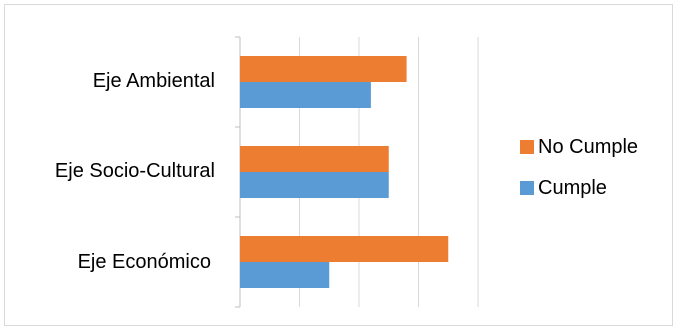 The width and height of the screenshot is (679, 332). I want to click on legend-item-no-cumple: No Cumple, so click(579, 147).